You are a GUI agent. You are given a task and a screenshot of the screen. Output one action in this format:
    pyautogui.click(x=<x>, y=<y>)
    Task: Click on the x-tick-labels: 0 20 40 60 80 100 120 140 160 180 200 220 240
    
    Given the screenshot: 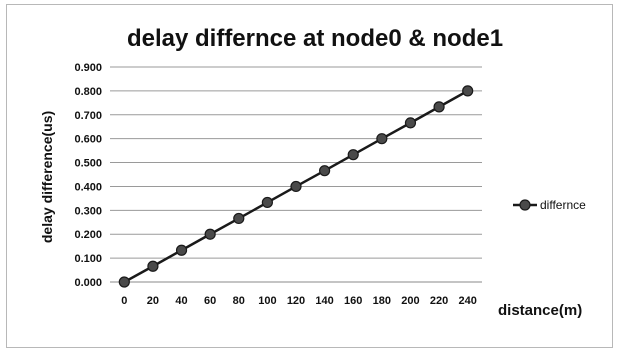 What is the action you would take?
    pyautogui.click(x=299, y=301)
    